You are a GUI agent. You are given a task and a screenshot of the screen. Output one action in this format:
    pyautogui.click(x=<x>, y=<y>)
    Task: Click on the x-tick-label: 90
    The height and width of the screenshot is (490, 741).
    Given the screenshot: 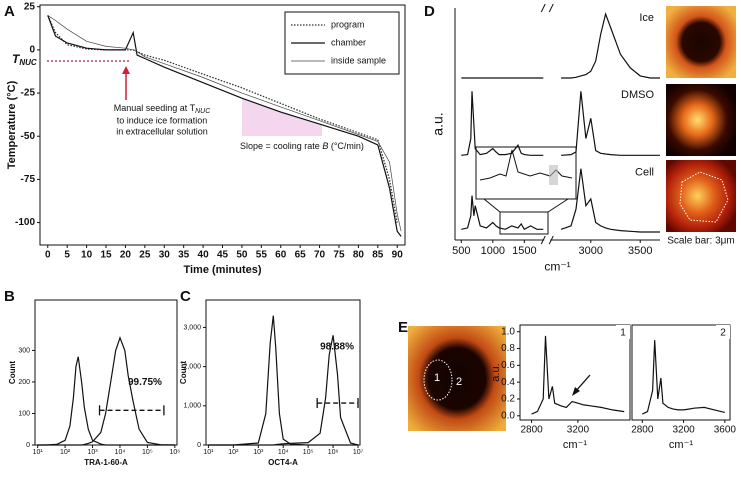 What is the action you would take?
    pyautogui.click(x=398, y=255)
    